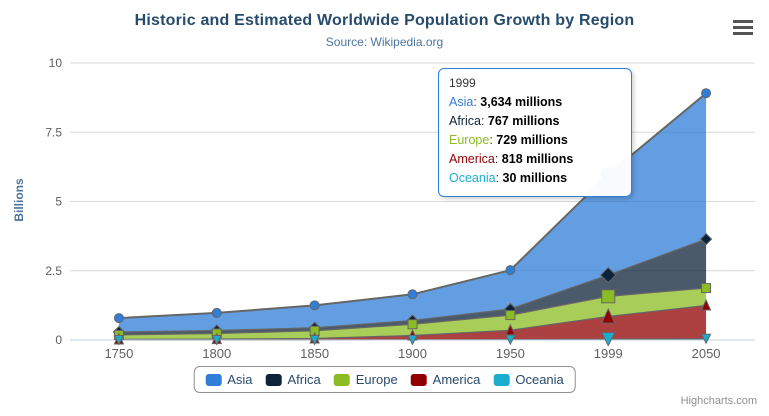 The image size is (769, 416). I want to click on marker-oceania-1999, so click(608, 339).